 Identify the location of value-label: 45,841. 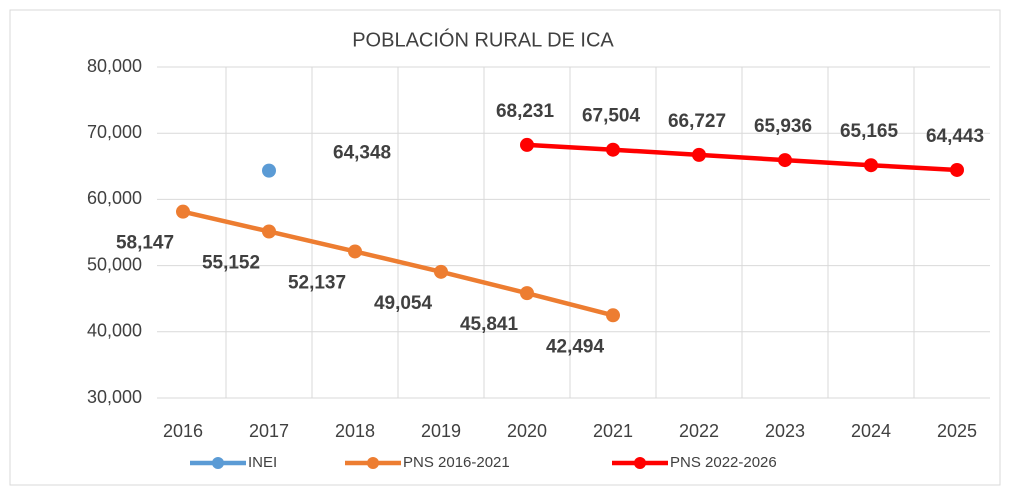
(489, 324).